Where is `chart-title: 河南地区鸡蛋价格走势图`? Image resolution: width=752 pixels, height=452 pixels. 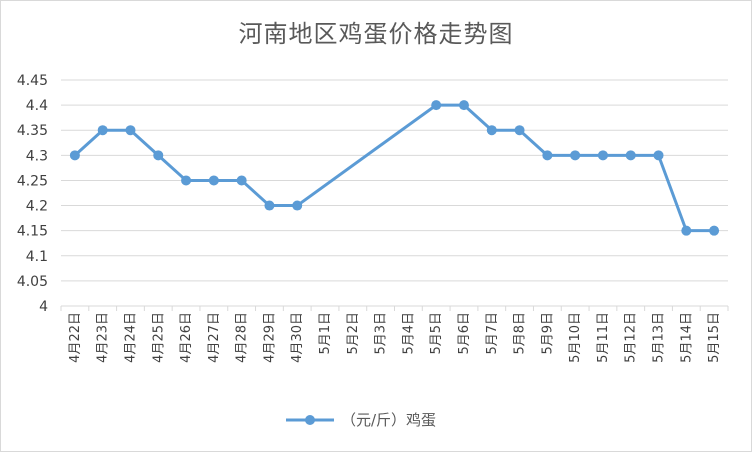
chart-title: 河南地区鸡蛋价格走势图 is located at coordinates (376, 34).